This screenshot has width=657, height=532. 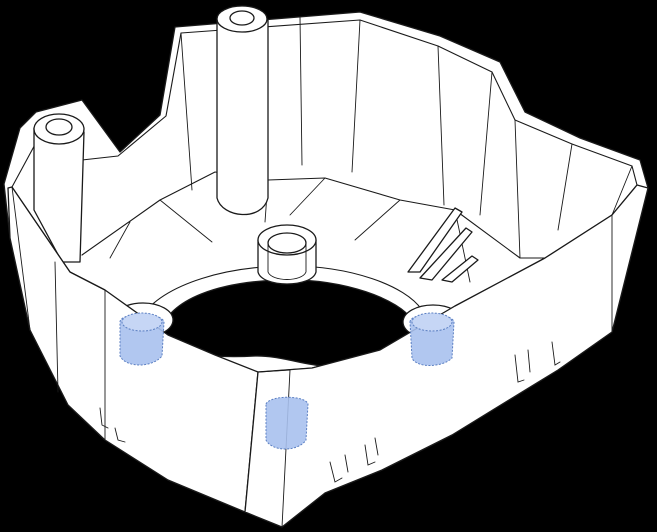 I want to click on left-post-bore, so click(x=59, y=127).